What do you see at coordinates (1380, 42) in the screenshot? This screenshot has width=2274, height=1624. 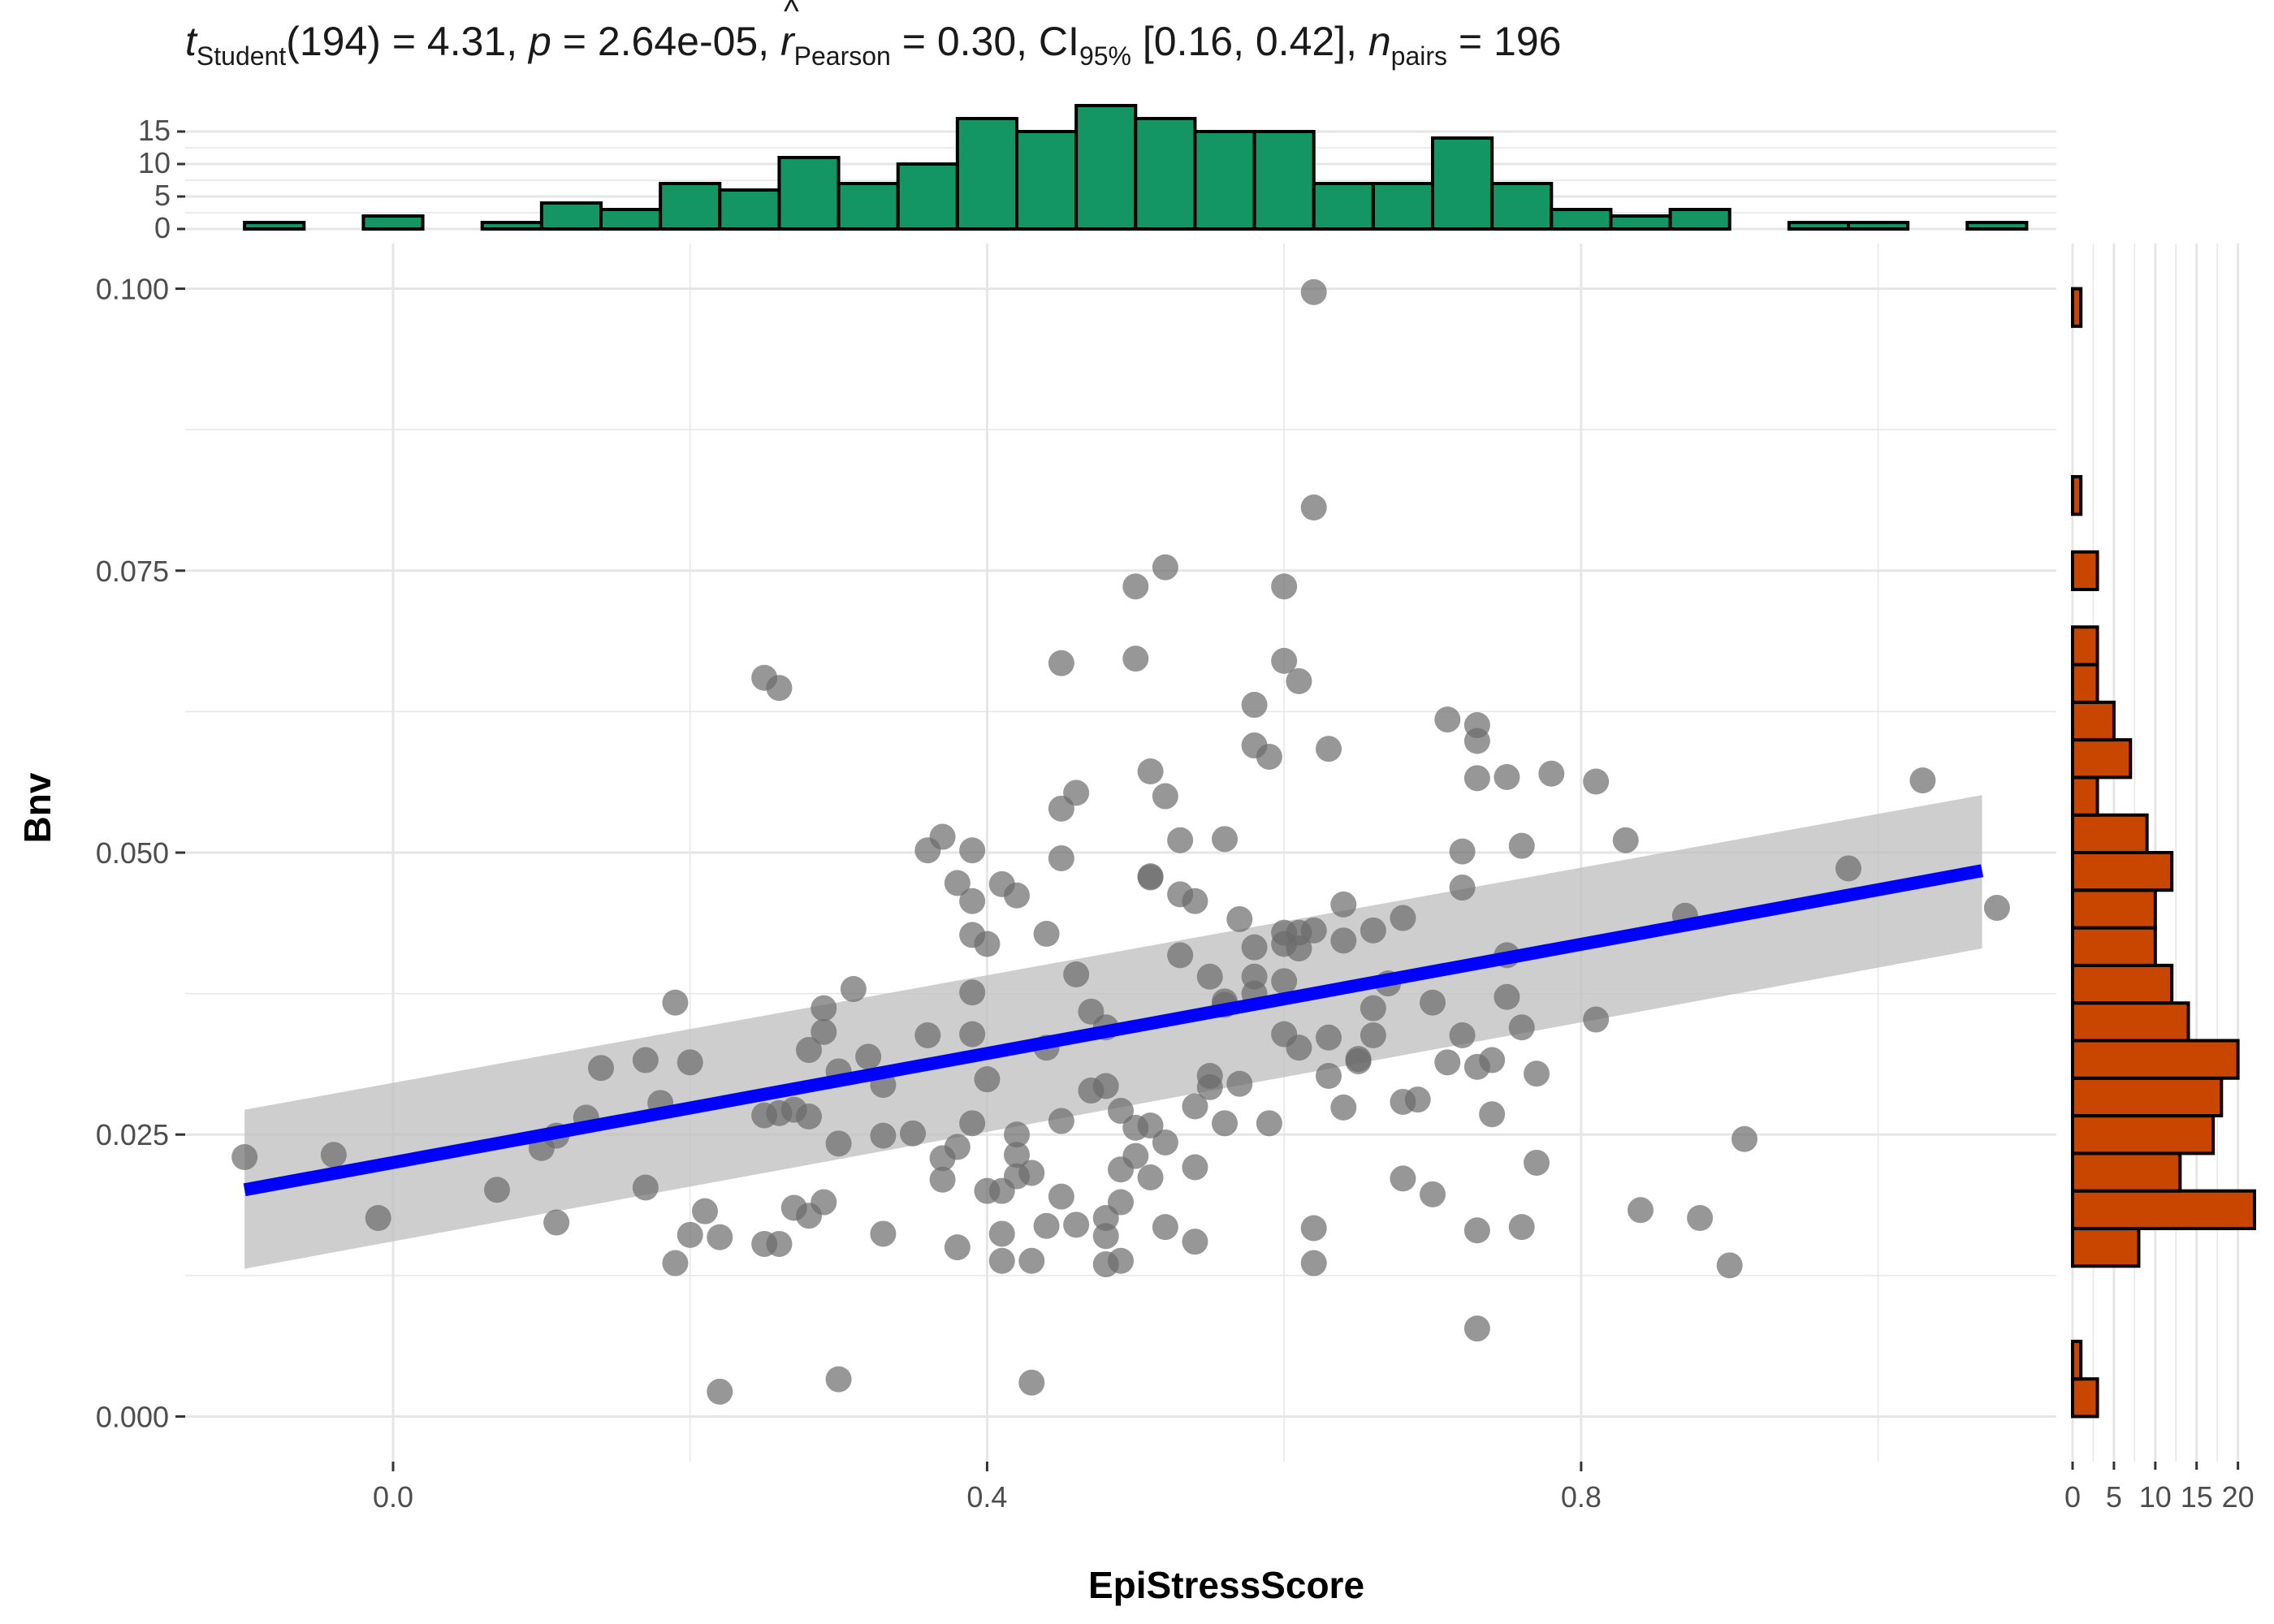 I see `n-symbol: n` at bounding box center [1380, 42].